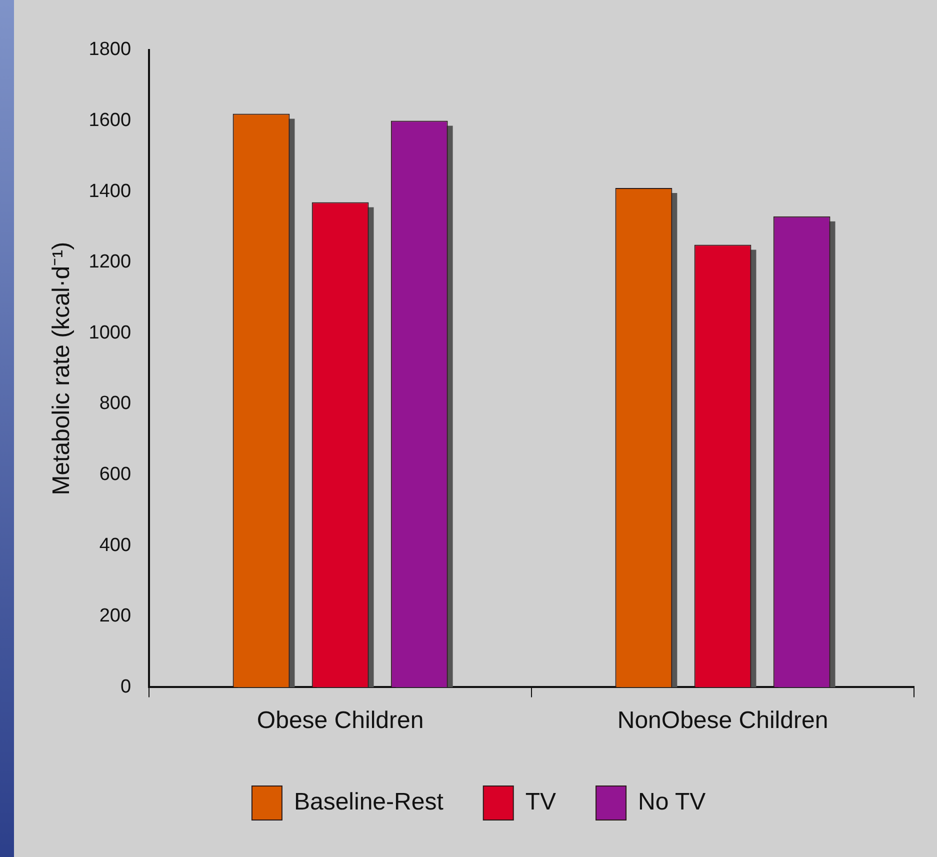  Describe the element at coordinates (110, 49) in the screenshot. I see `y-tick-label: 1800` at that location.